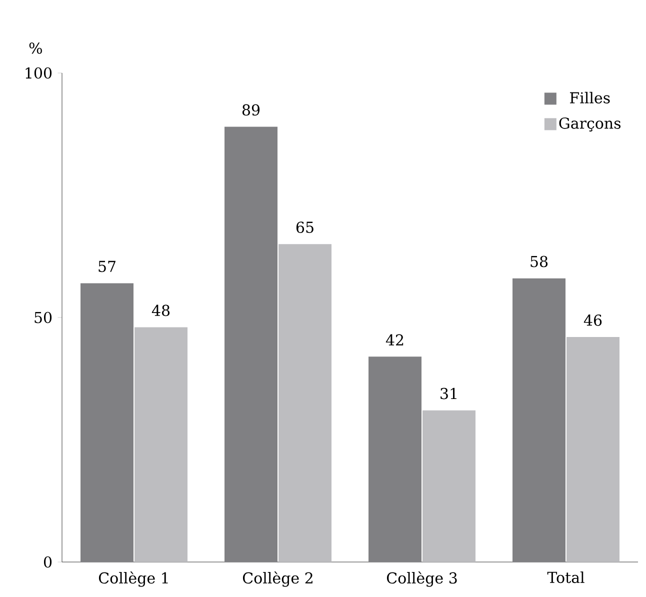 The image size is (646, 597). I want to click on x-tick-label: Collège 1, so click(133, 579).